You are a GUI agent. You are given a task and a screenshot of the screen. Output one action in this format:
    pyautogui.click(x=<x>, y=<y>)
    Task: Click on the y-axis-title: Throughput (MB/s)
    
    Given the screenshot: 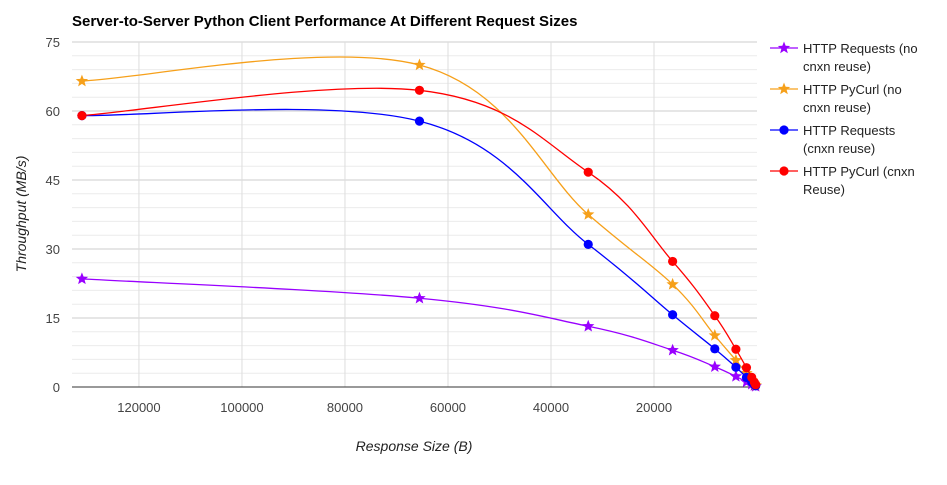 What is the action you would take?
    pyautogui.click(x=21, y=214)
    